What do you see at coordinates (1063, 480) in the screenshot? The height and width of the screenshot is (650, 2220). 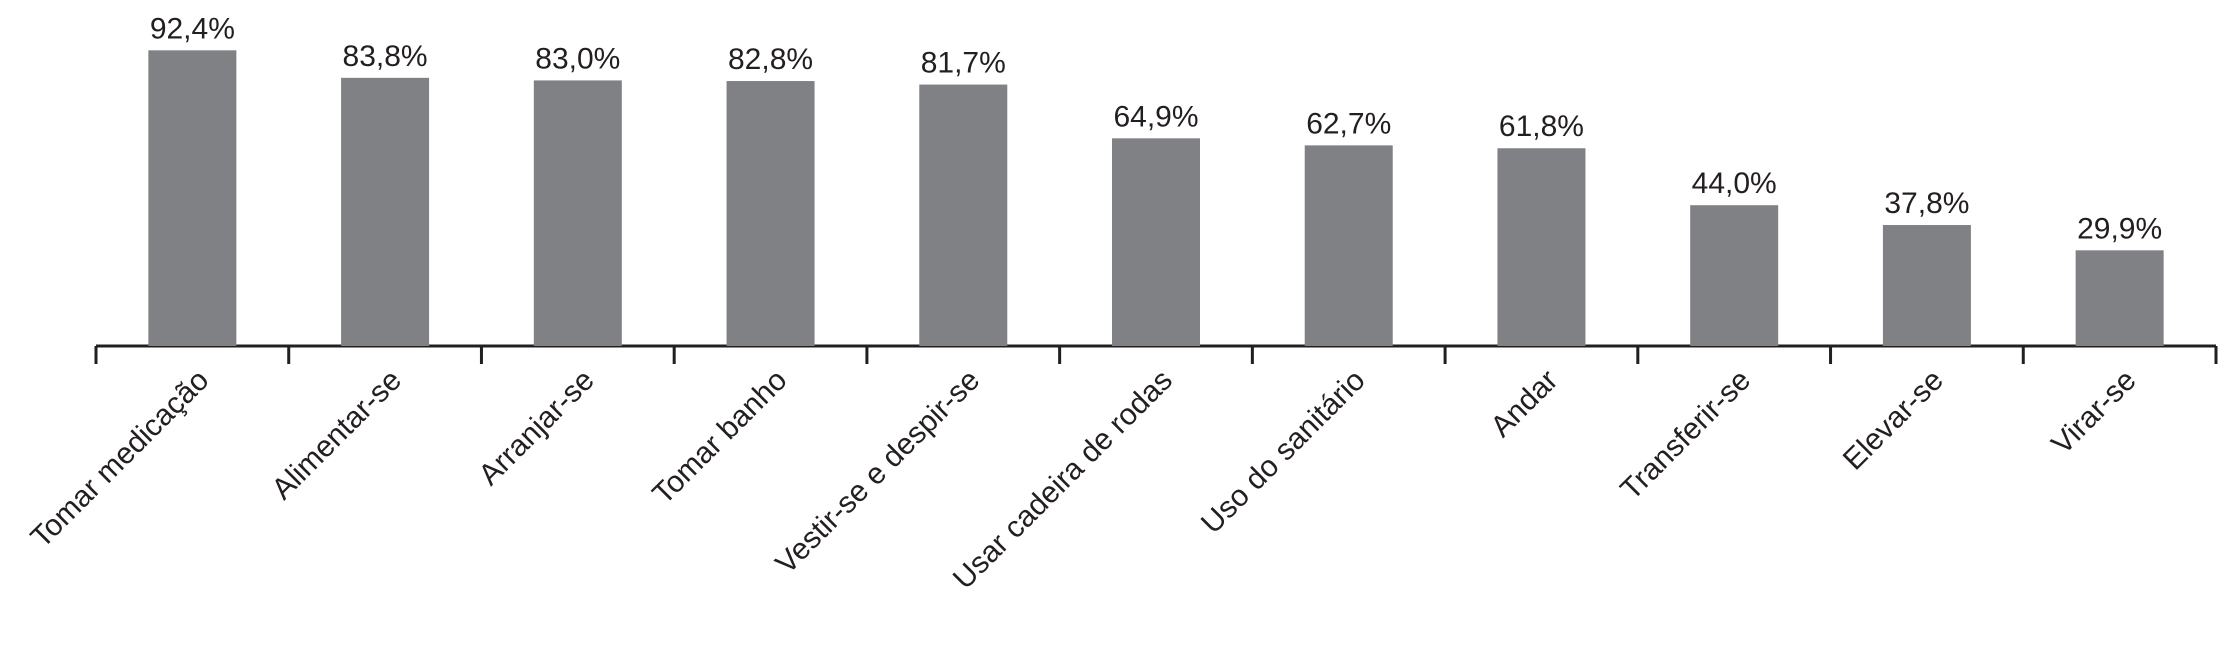 I see `x-tick-label: Usar cadeira de rodas` at bounding box center [1063, 480].